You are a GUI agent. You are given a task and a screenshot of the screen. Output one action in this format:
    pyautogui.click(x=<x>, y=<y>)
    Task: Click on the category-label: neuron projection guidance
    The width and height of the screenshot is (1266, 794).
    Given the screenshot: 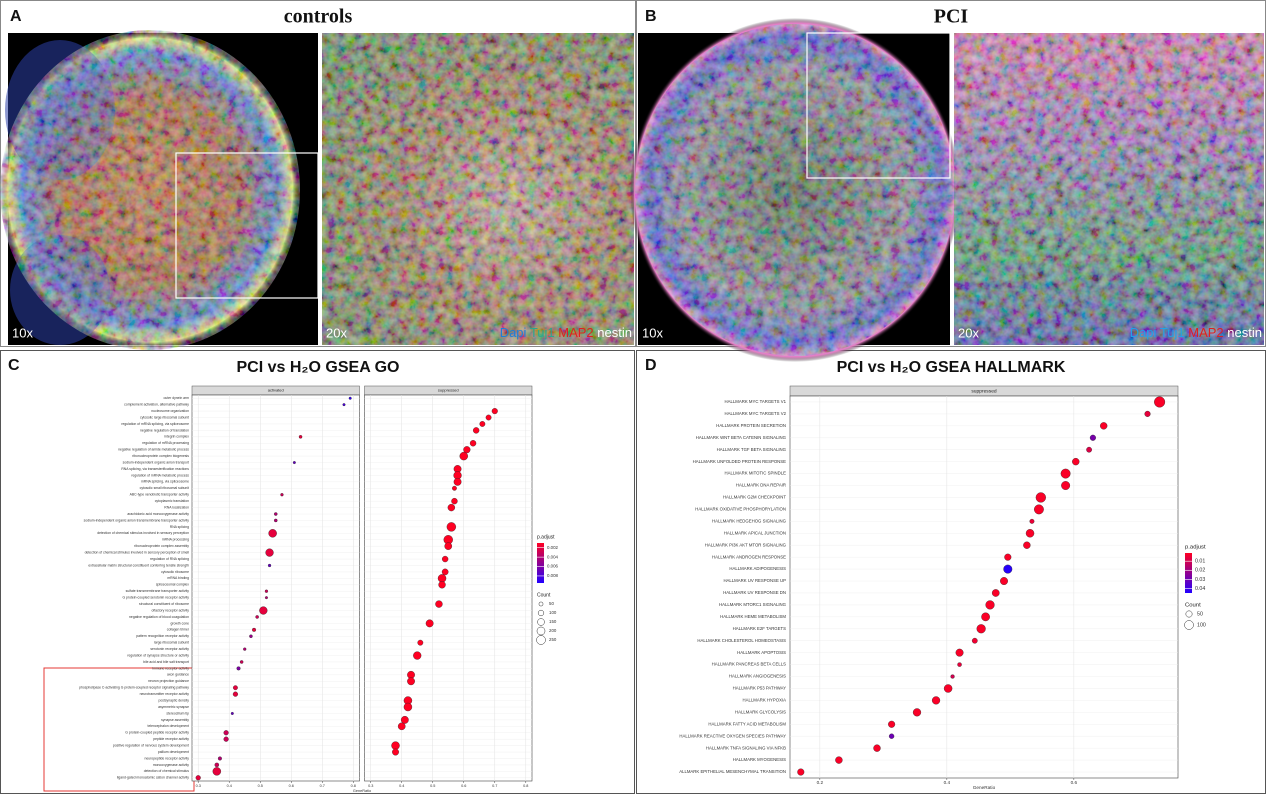 What is the action you would take?
    pyautogui.click(x=168, y=681)
    